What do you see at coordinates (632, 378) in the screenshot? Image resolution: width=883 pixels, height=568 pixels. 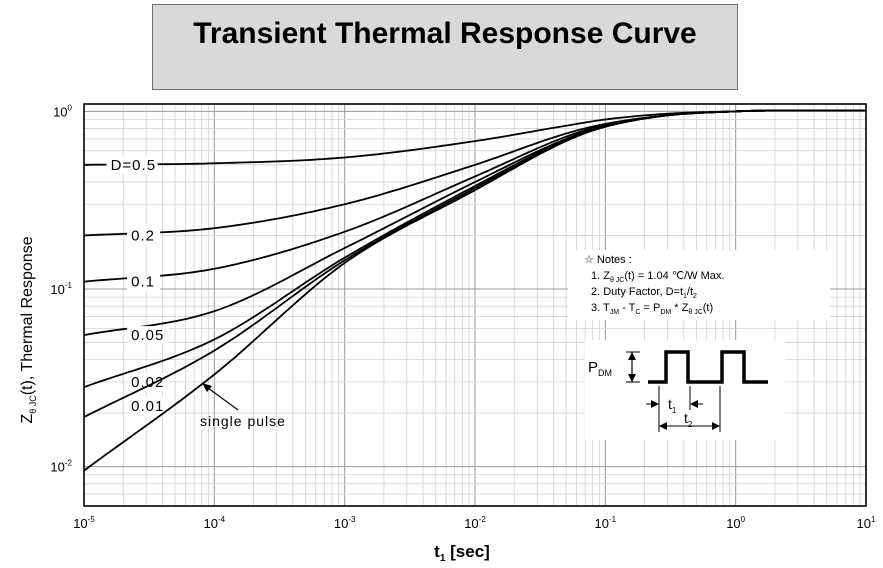 I see `pdm-arrowhead-bottom` at bounding box center [632, 378].